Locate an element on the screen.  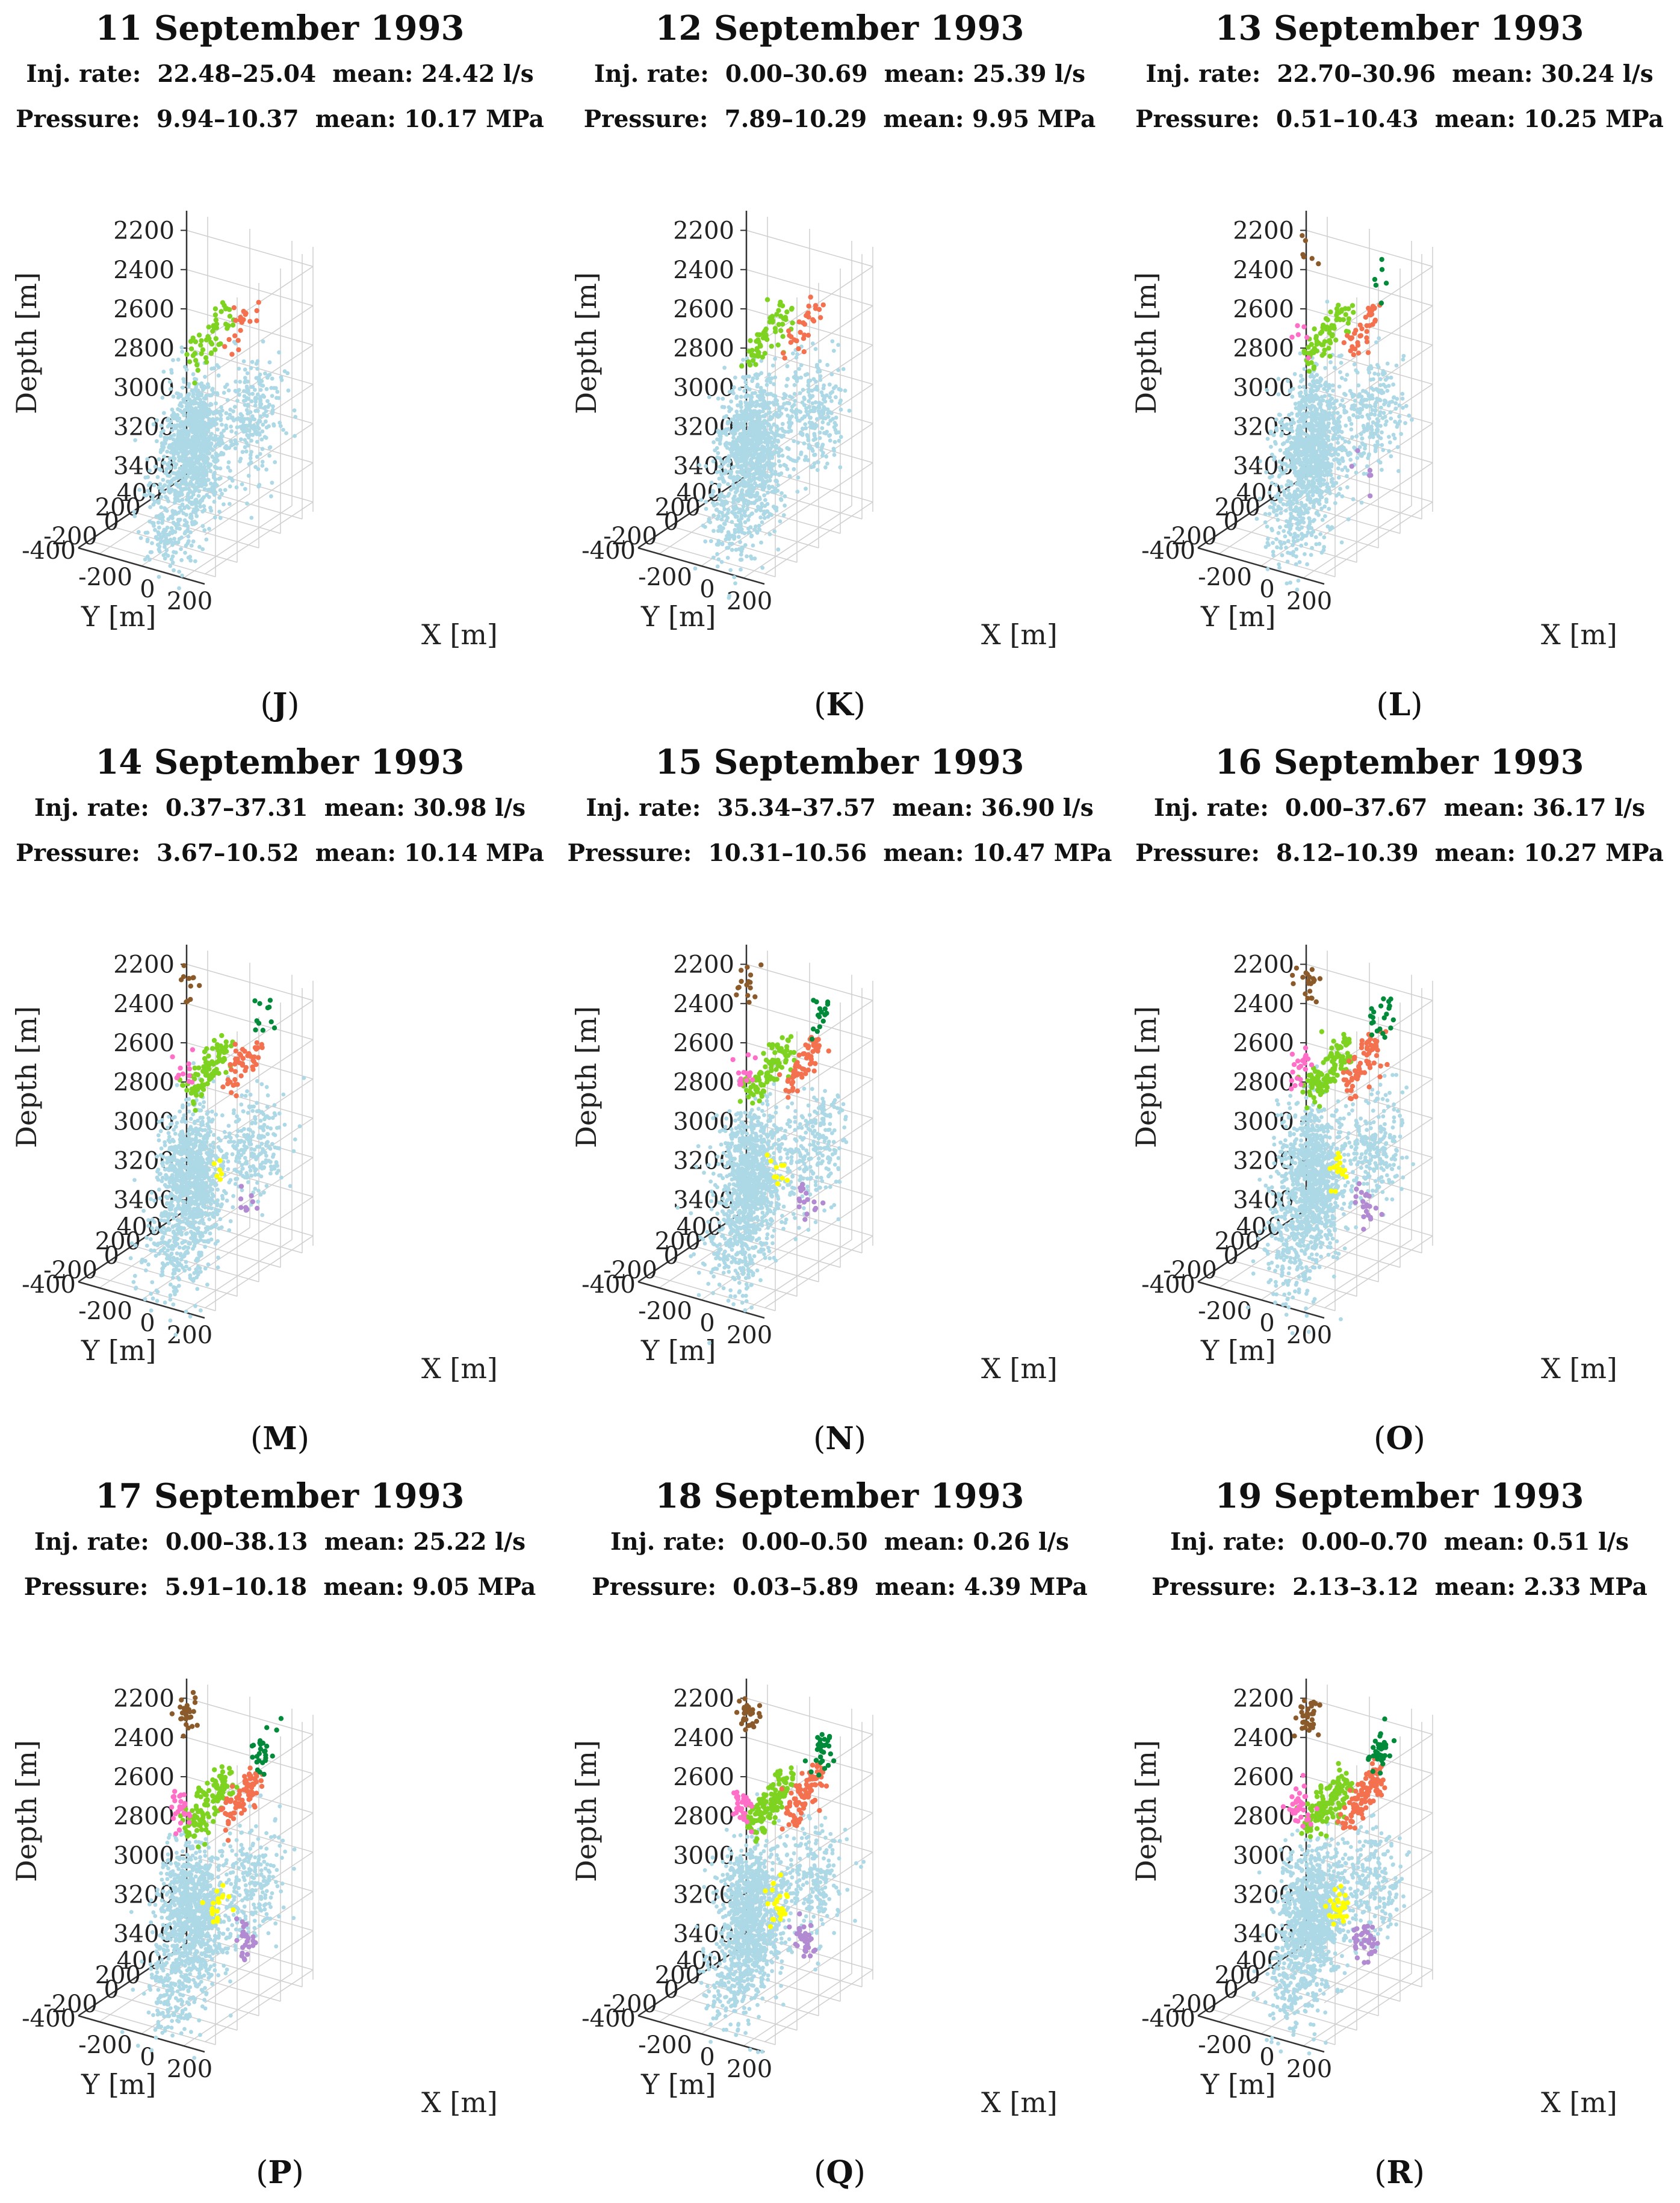
depth-tick-label: 2200 is located at coordinates (703, 231).